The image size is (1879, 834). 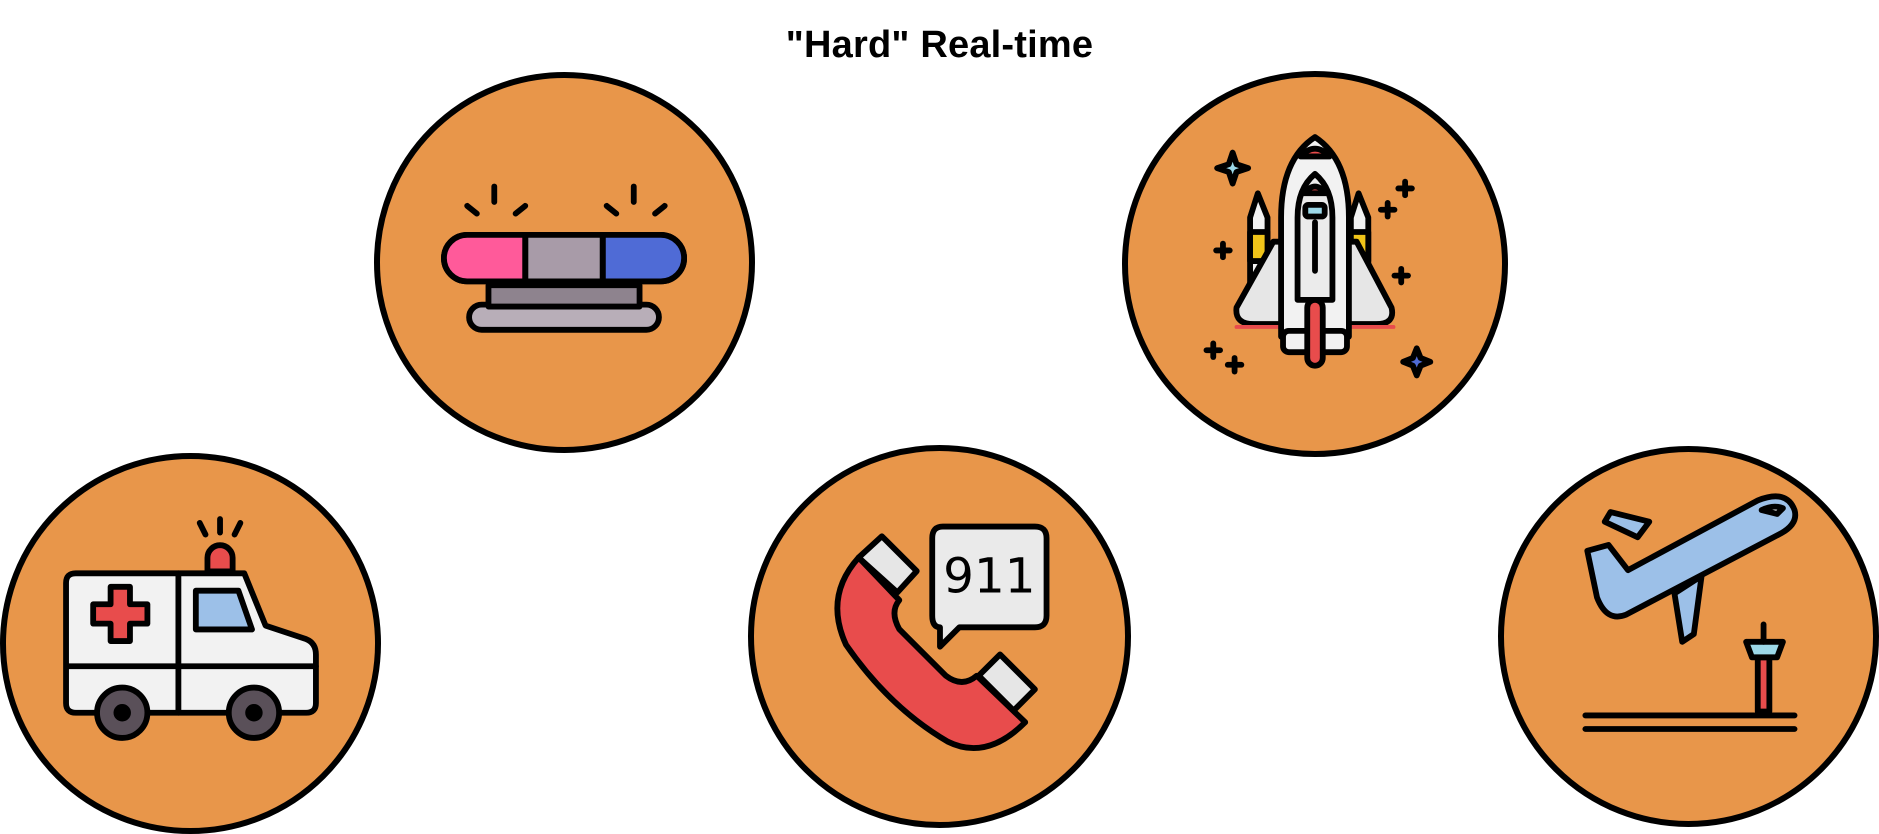 What do you see at coordinates (1690, 612) in the screenshot?
I see `airplane-takeoff-icon` at bounding box center [1690, 612].